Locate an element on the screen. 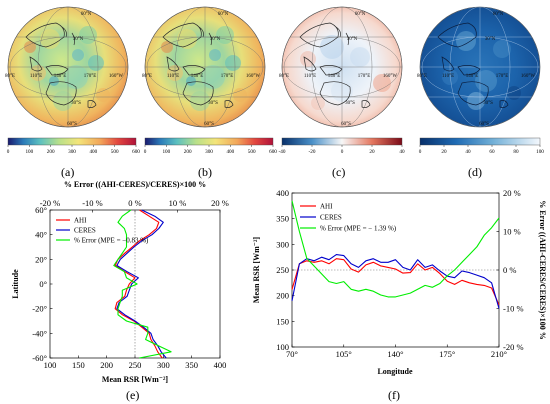  top-tick-label: -10 % is located at coordinates (92, 203).